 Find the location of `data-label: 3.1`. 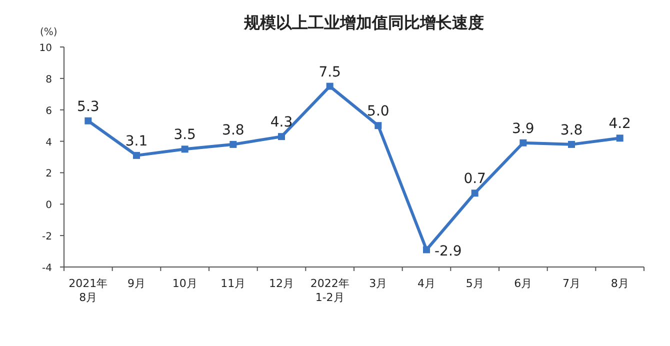

data-label: 3.1 is located at coordinates (136, 141).